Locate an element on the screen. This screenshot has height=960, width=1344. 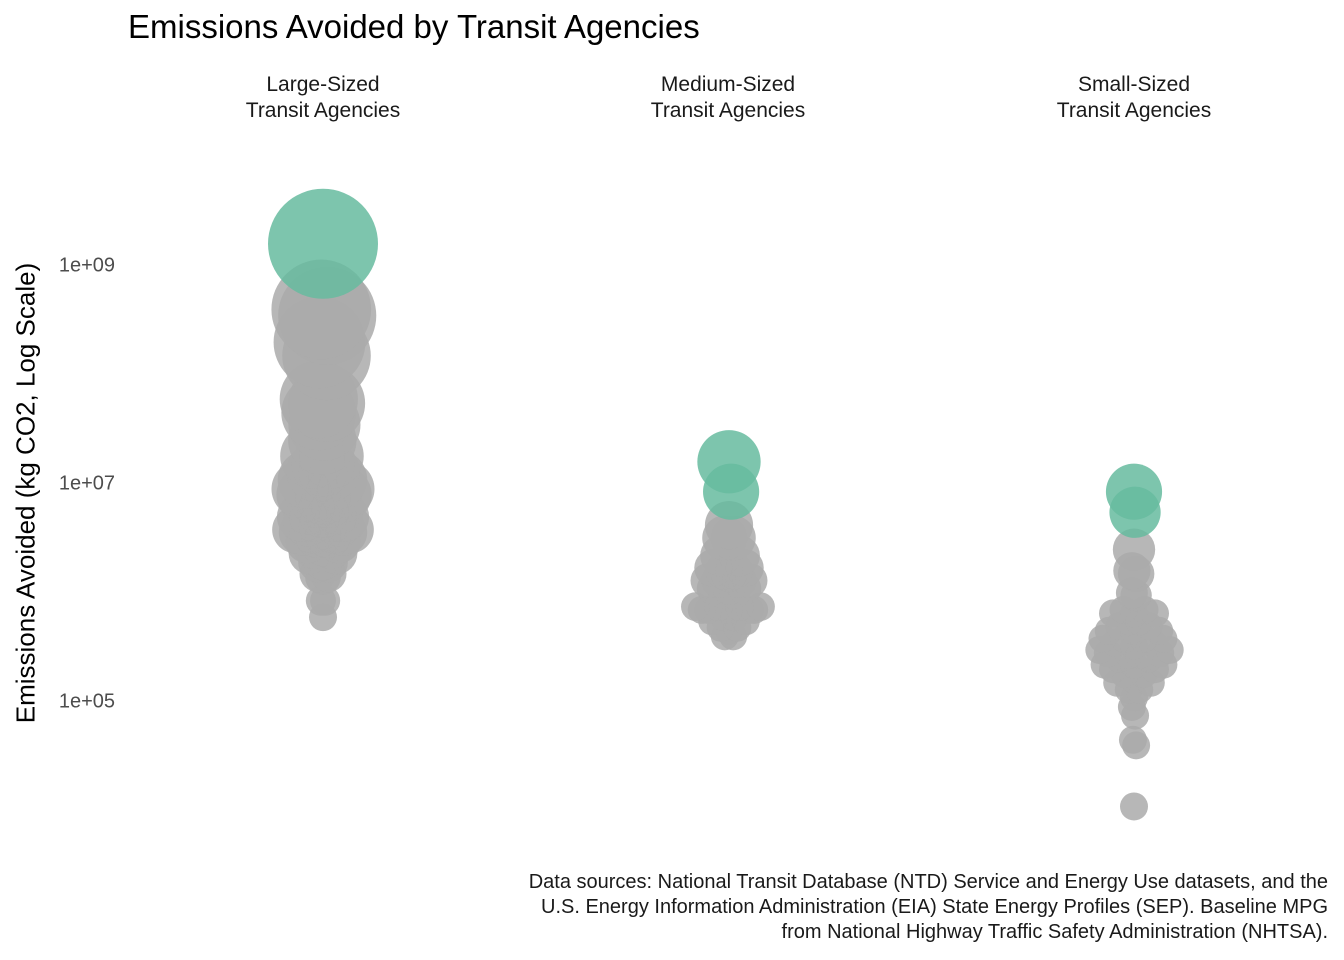
y-tick-label-1e7: 1e+07 is located at coordinates (86, 483).